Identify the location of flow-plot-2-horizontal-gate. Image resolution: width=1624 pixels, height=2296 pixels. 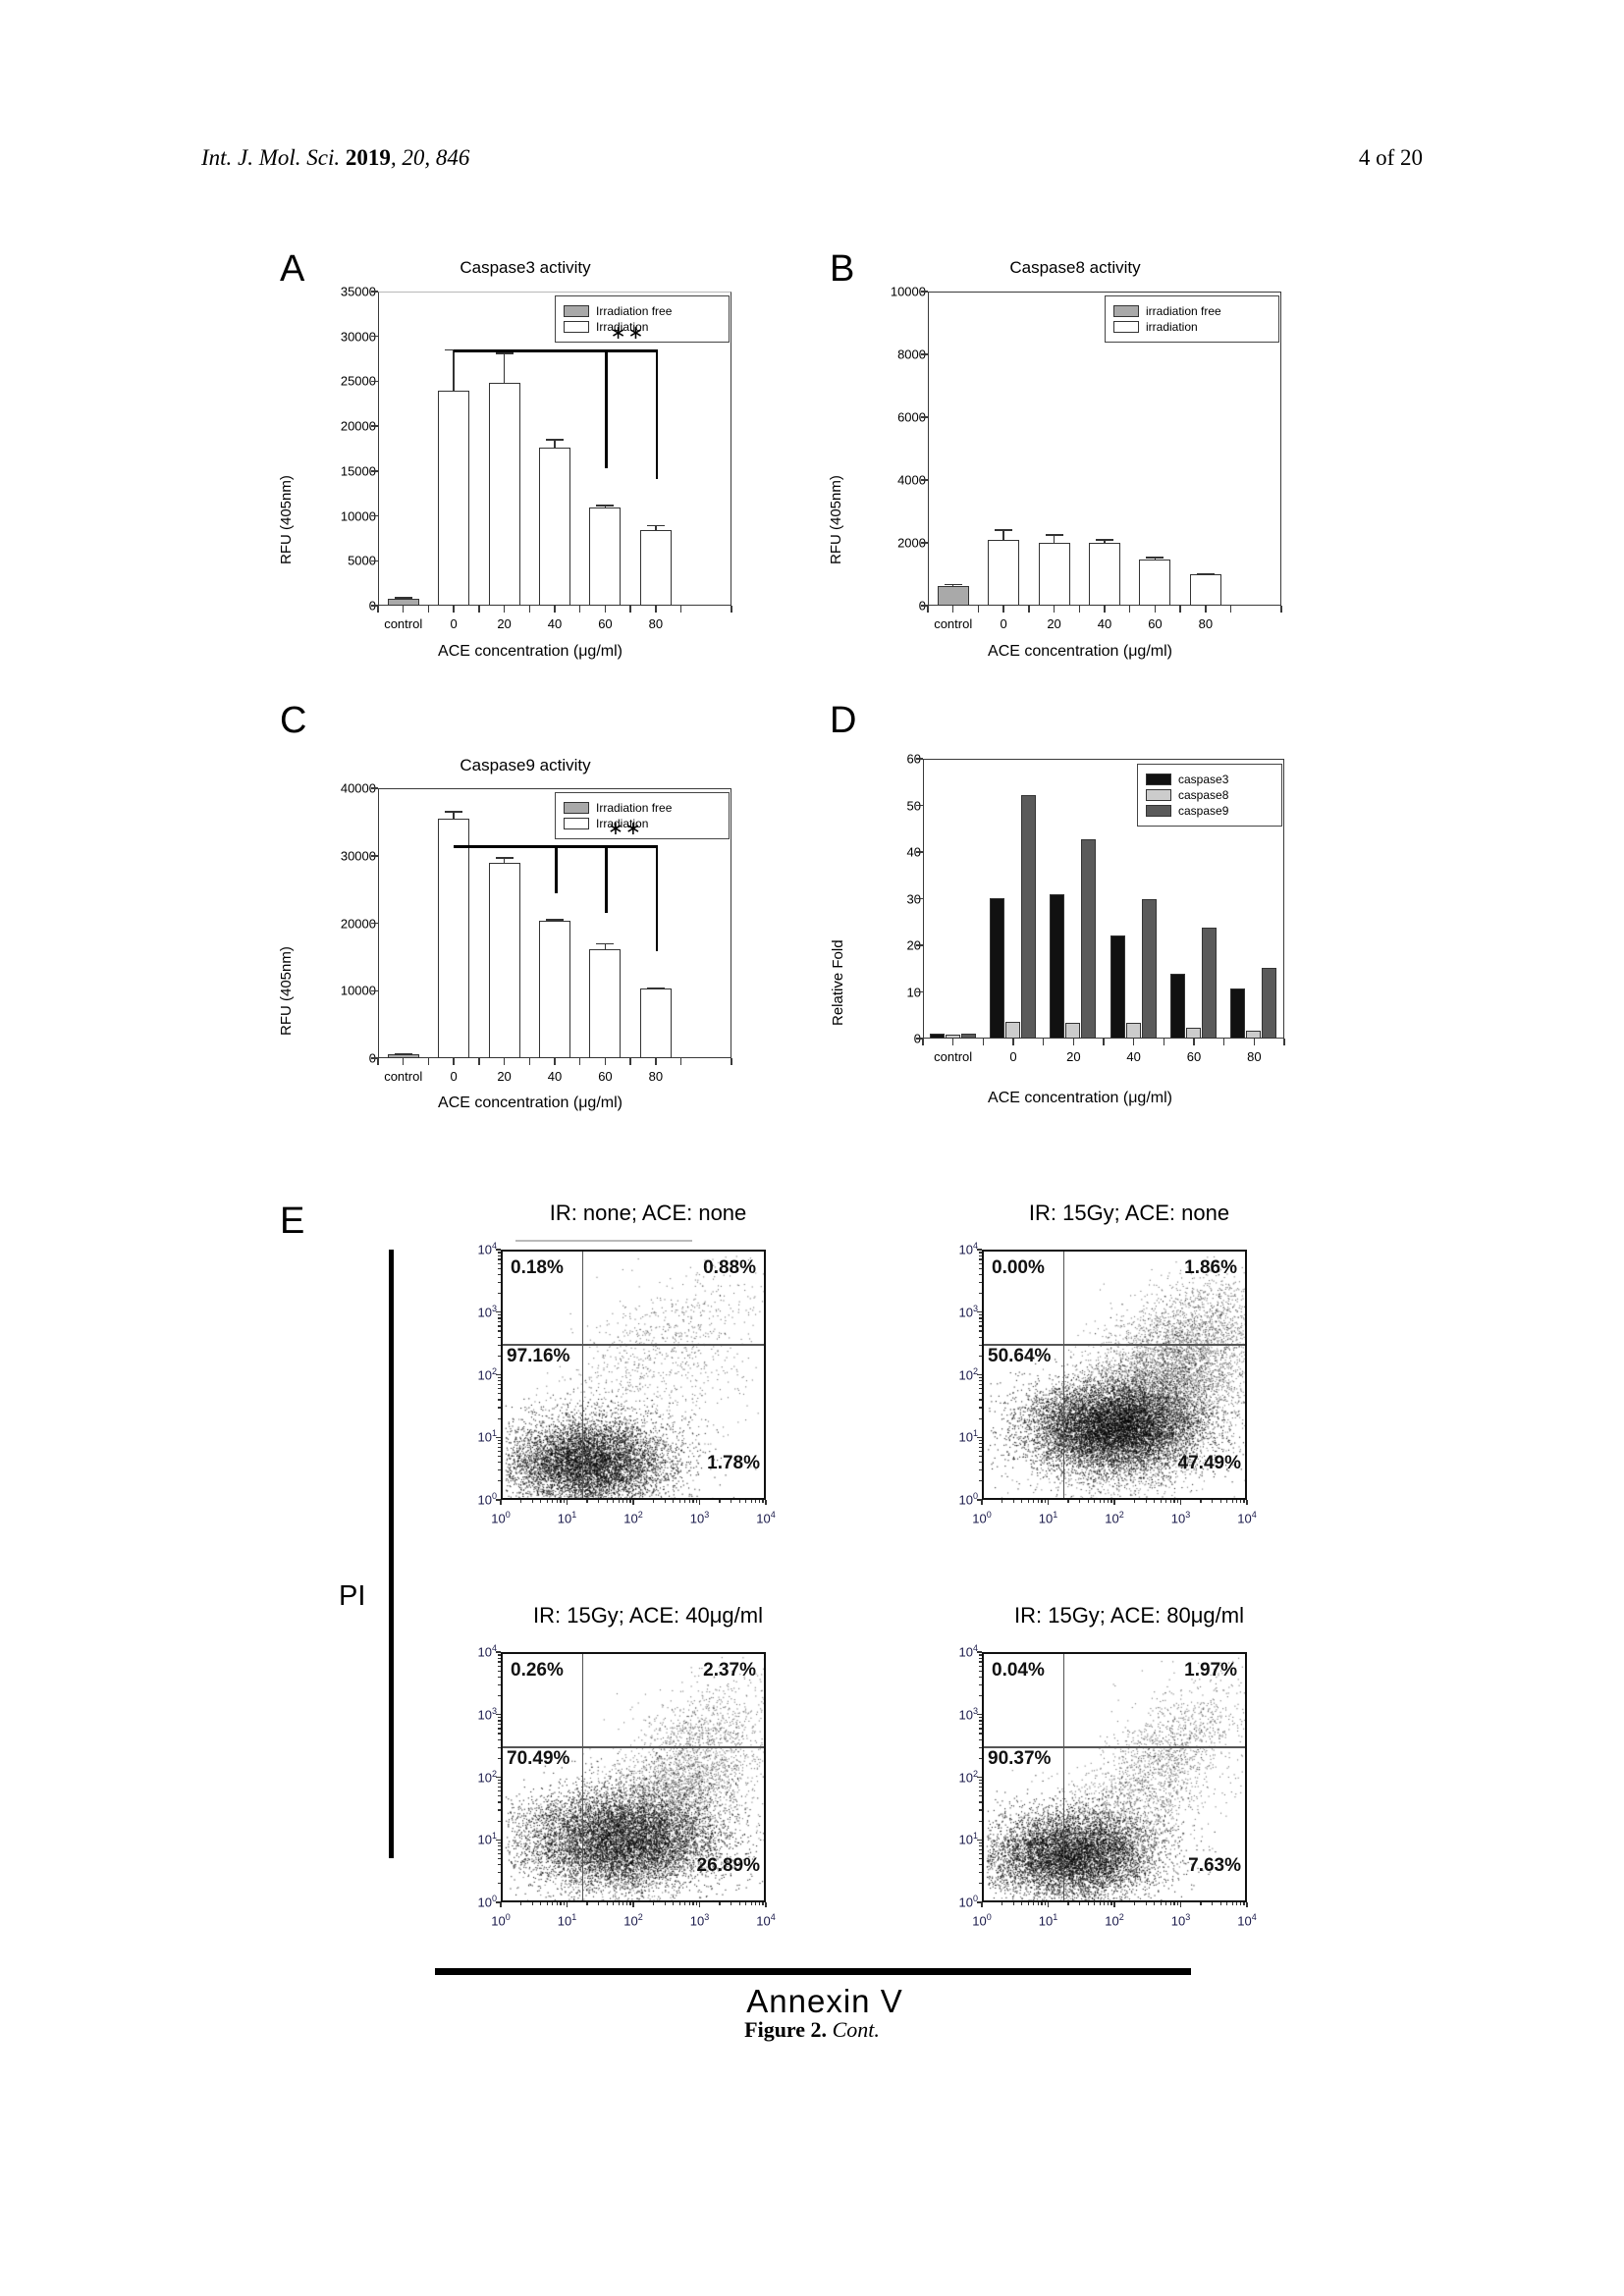
(633, 1747).